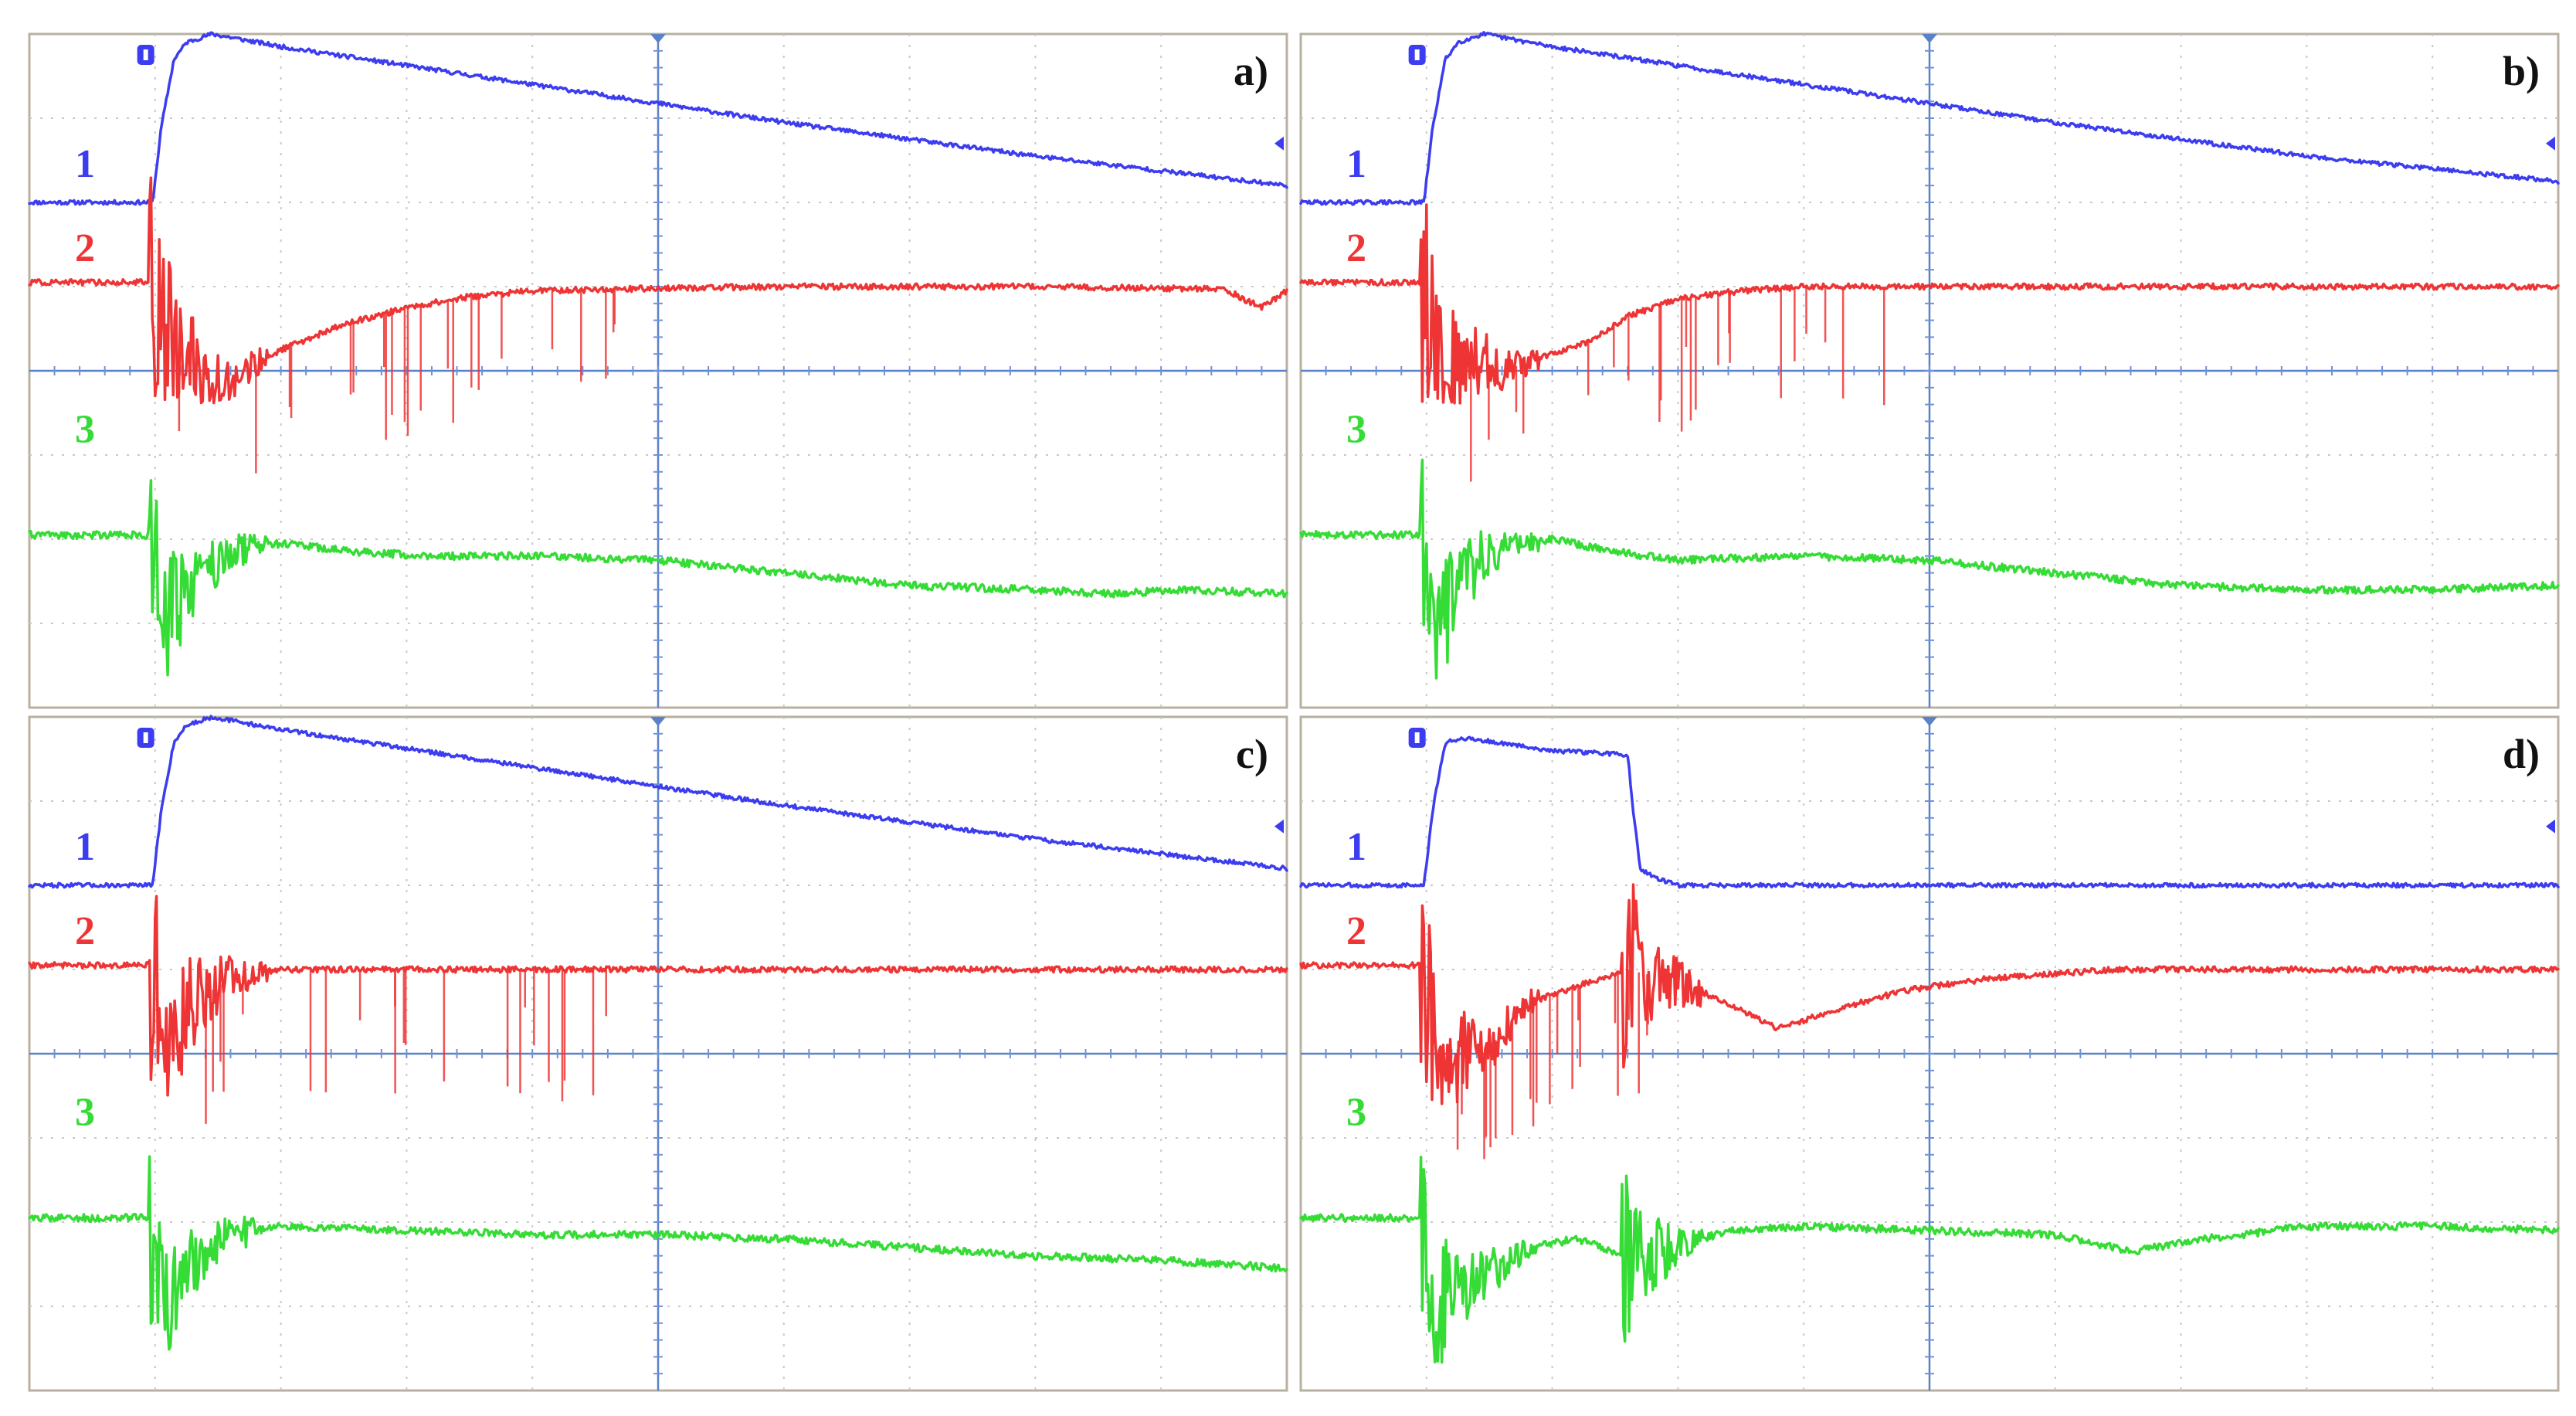 The width and height of the screenshot is (2576, 1416). I want to click on panel-label: c), so click(1252, 754).